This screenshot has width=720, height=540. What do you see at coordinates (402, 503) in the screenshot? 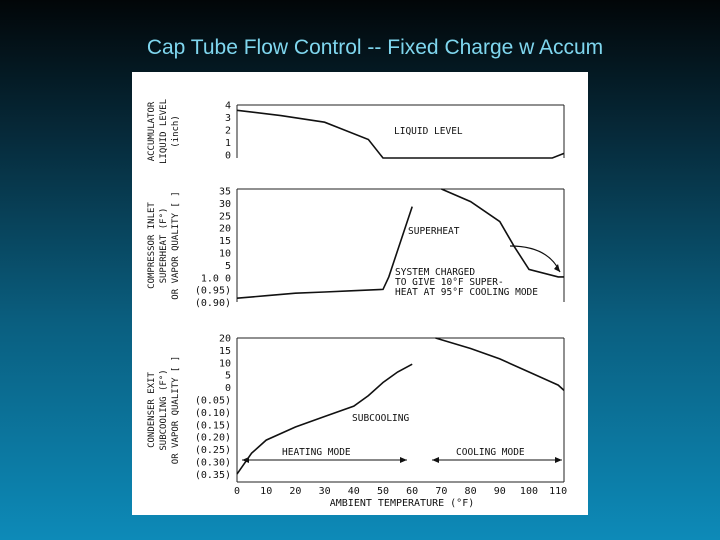
I see `x-axis-label: AMBIENT TEMPERATURE (°F)` at bounding box center [402, 503].